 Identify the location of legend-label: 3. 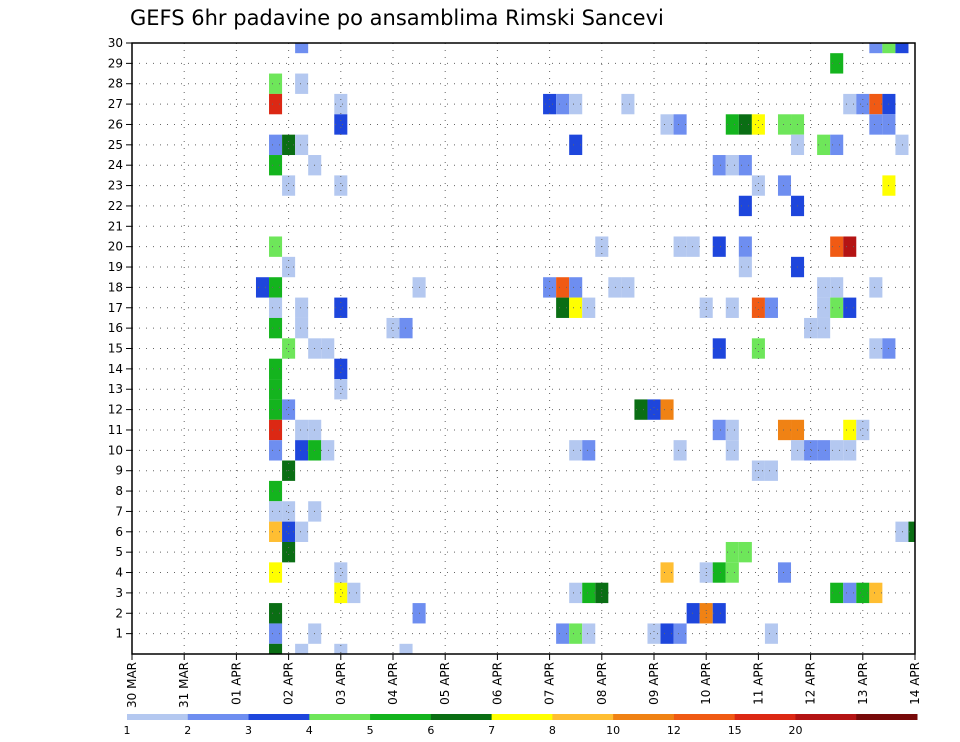
(248, 730).